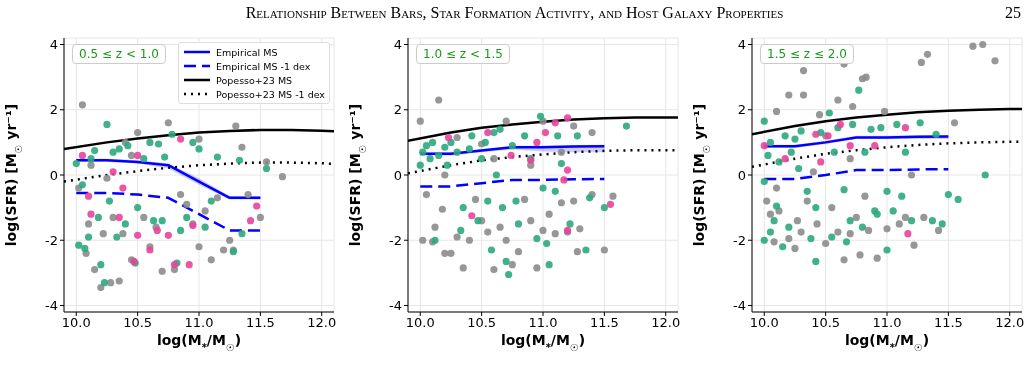  I want to click on text: Relationship Between Bars, Star Formation Activity, and Host Galaxy Properties, so click(514, 12).